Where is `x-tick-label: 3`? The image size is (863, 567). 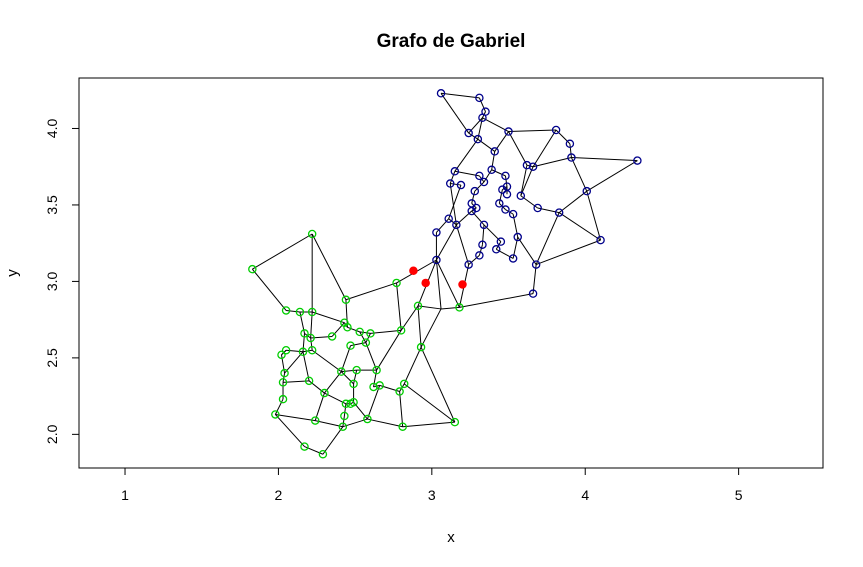 x-tick-label: 3 is located at coordinates (432, 495).